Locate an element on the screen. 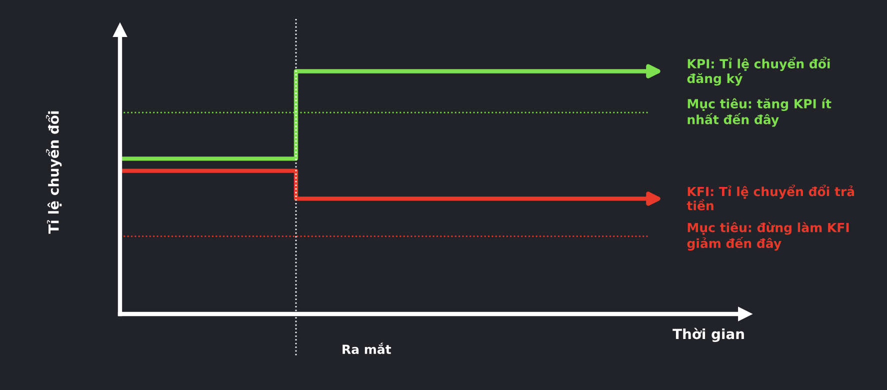 The image size is (887, 390). y-axis-title: Tỉ lệ chuyển đổi is located at coordinates (54, 172).